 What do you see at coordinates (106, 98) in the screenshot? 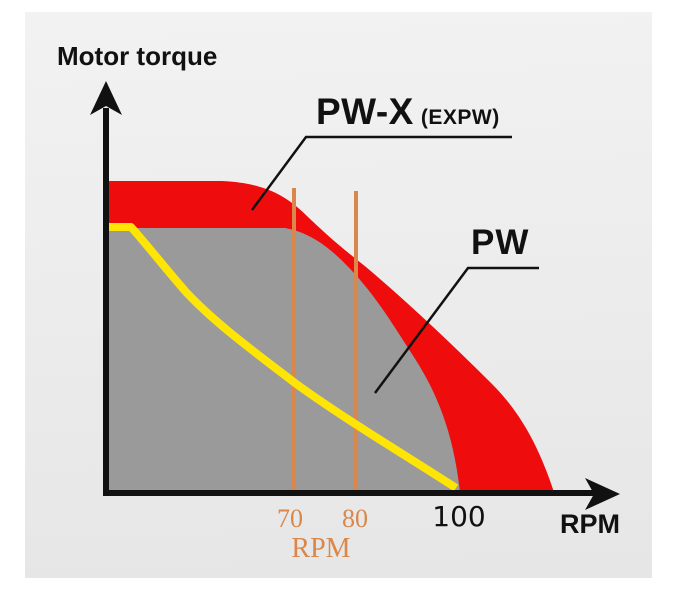
I see `y-axis-arrowhead` at bounding box center [106, 98].